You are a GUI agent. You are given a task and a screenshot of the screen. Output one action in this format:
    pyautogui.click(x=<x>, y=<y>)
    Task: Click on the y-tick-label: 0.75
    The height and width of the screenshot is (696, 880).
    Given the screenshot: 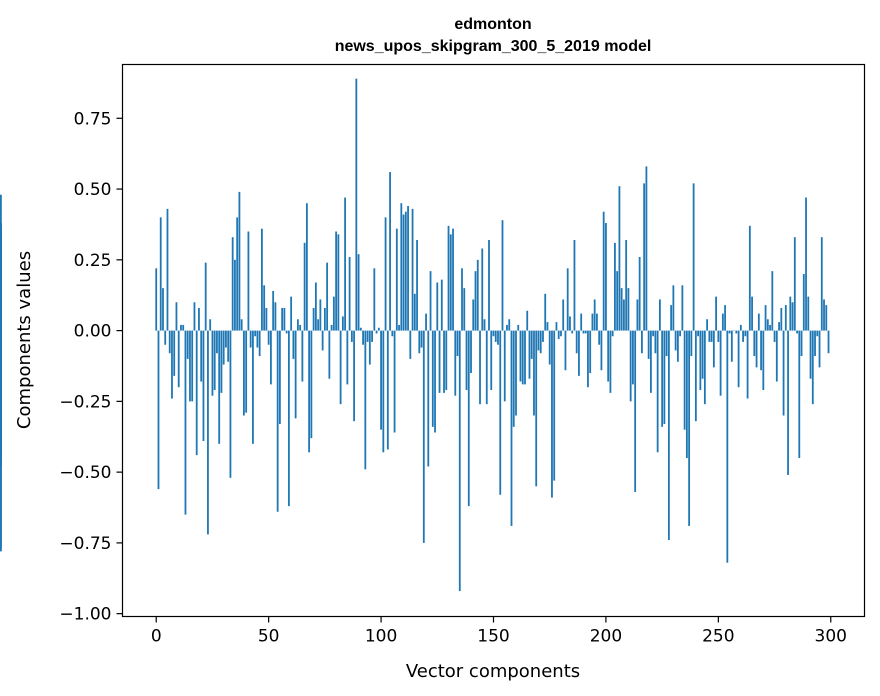 What is the action you would take?
    pyautogui.click(x=93, y=119)
    